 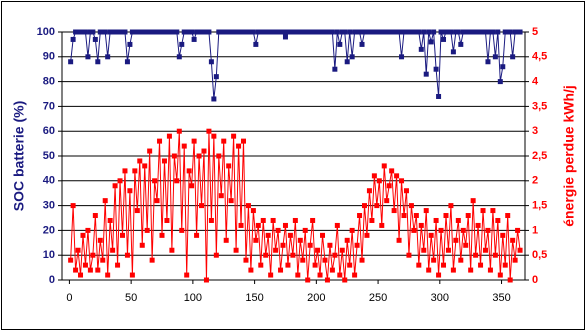 I want to click on y2-tick-label: 3,5, so click(x=539, y=106).